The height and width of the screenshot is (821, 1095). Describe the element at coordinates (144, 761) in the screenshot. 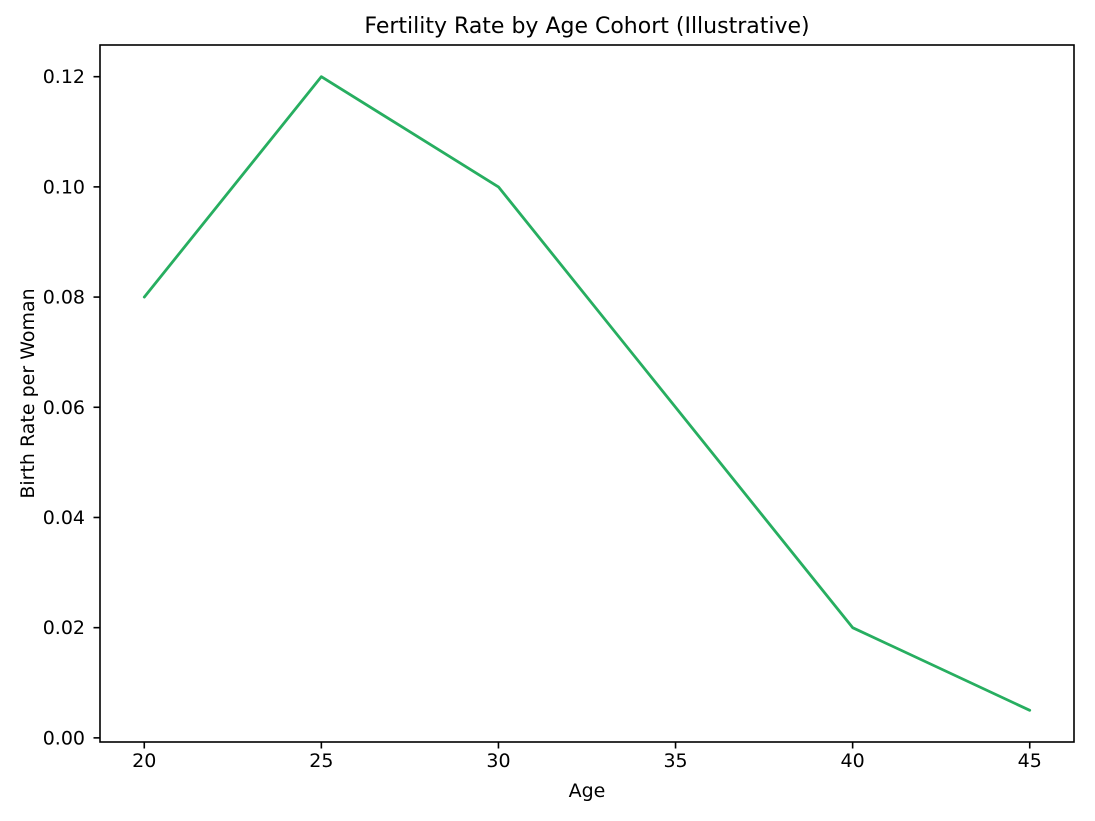

I see `x-tick-label: 20` at that location.